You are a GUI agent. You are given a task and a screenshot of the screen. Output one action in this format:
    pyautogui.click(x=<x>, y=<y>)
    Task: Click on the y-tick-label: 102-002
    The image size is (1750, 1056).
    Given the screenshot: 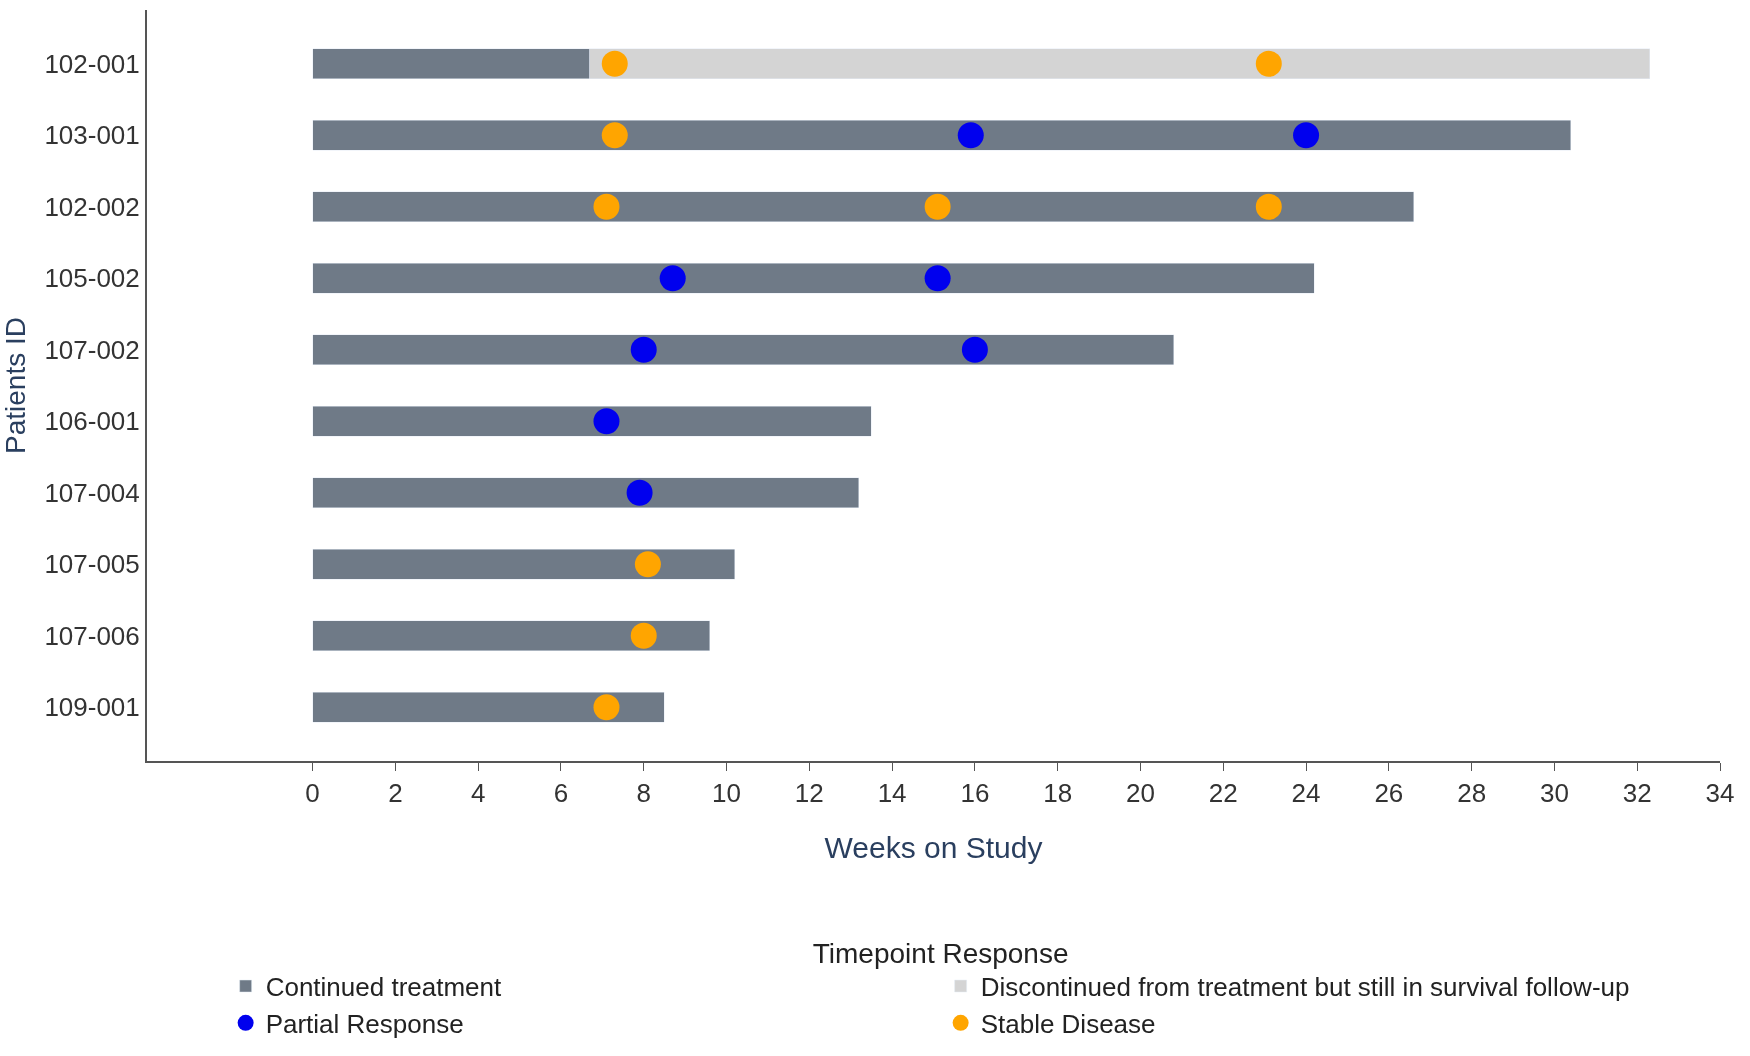 What is the action you would take?
    pyautogui.click(x=92, y=206)
    